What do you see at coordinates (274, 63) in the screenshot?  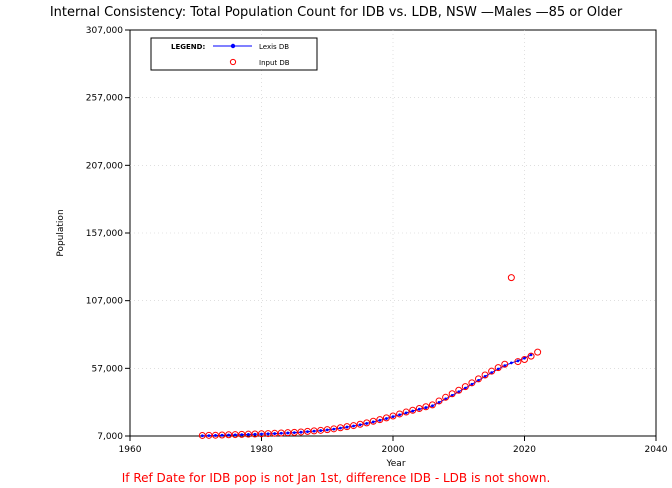 I see `legend-entry-input: Input DB` at bounding box center [274, 63].